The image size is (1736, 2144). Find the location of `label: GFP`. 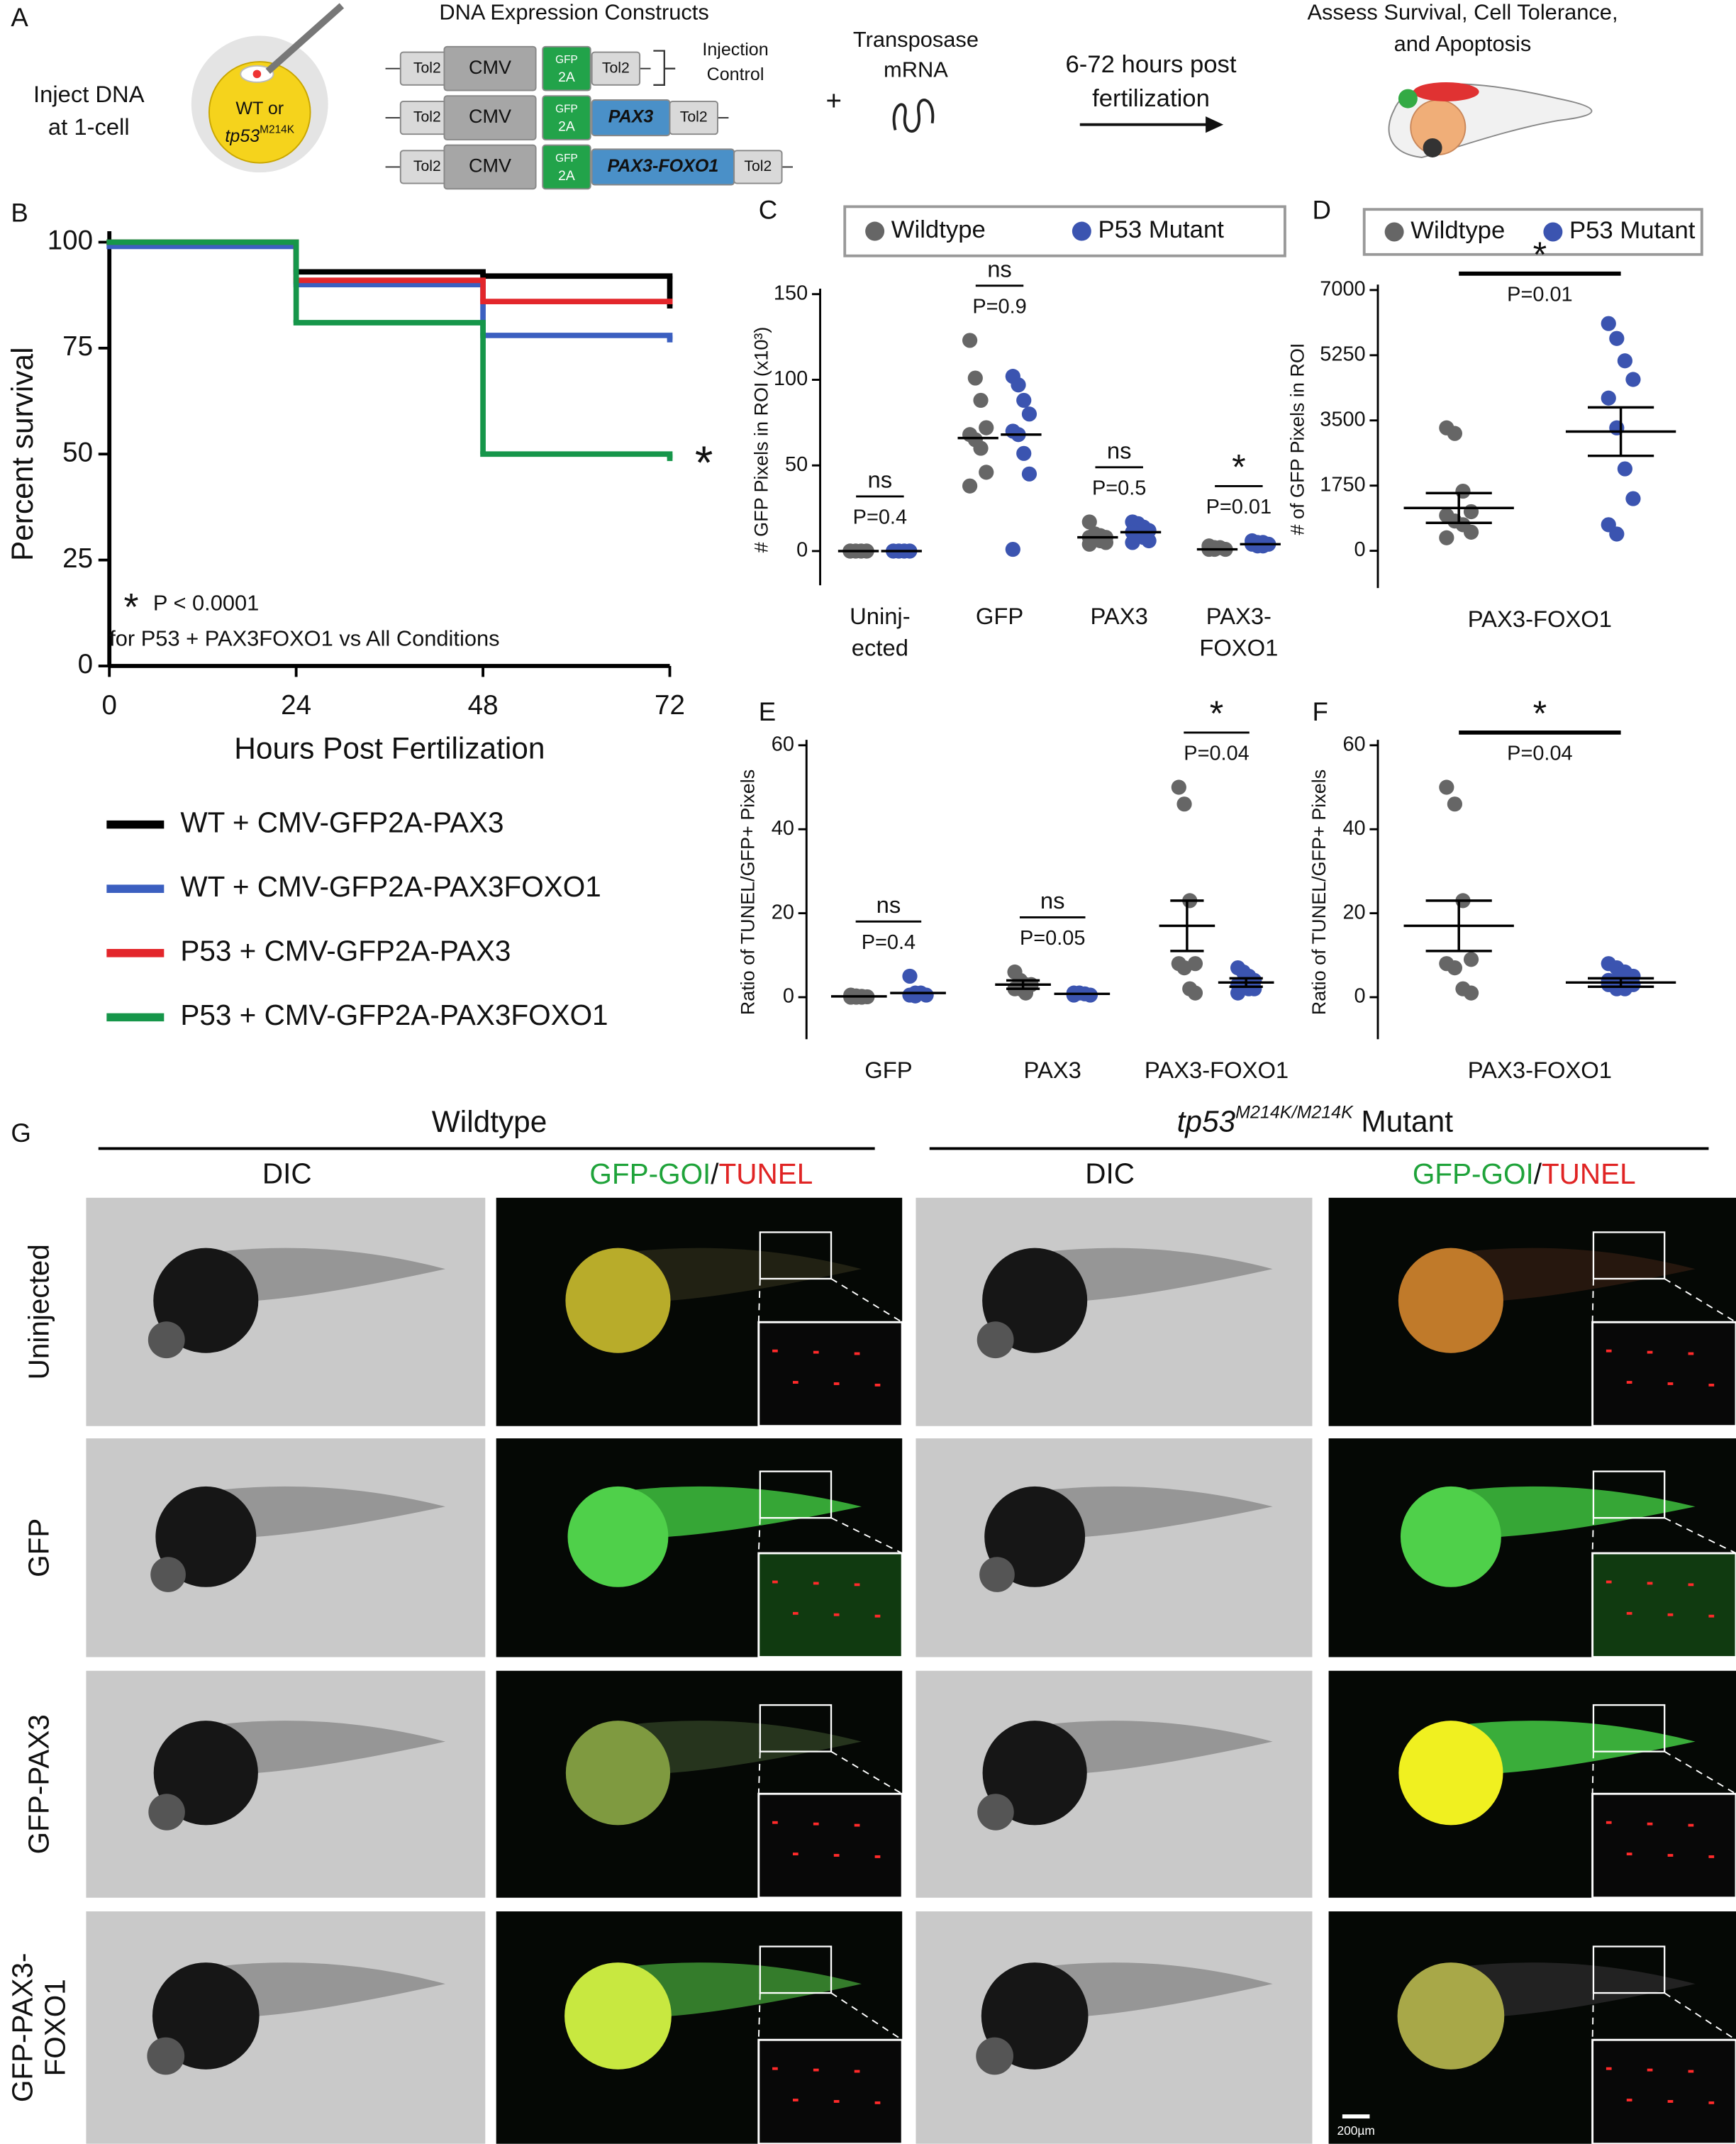

label: GFP is located at coordinates (566, 110).